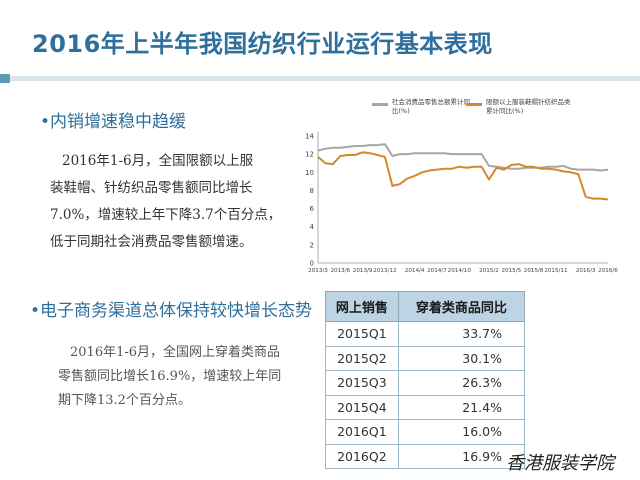 The width and height of the screenshot is (640, 480). I want to click on watermark-logo-text: 香港服装学院, so click(560, 463).